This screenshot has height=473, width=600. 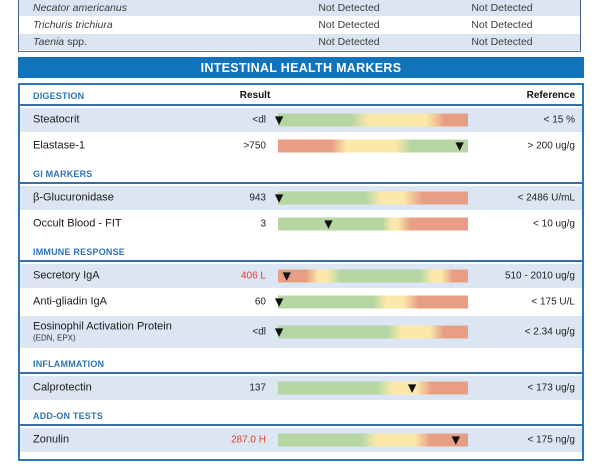 What do you see at coordinates (554, 224) in the screenshot?
I see `marker-reference-value: < 10 ug/g` at bounding box center [554, 224].